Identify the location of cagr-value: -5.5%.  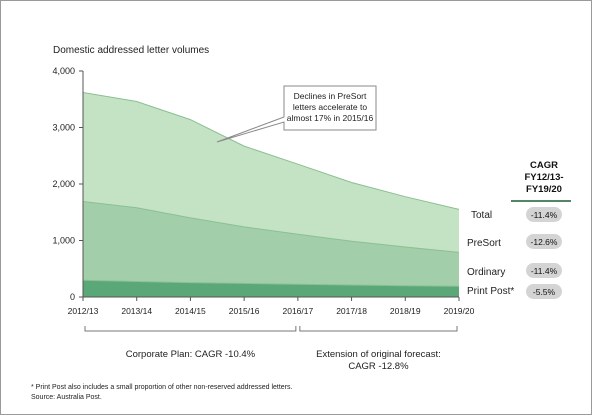
(544, 292).